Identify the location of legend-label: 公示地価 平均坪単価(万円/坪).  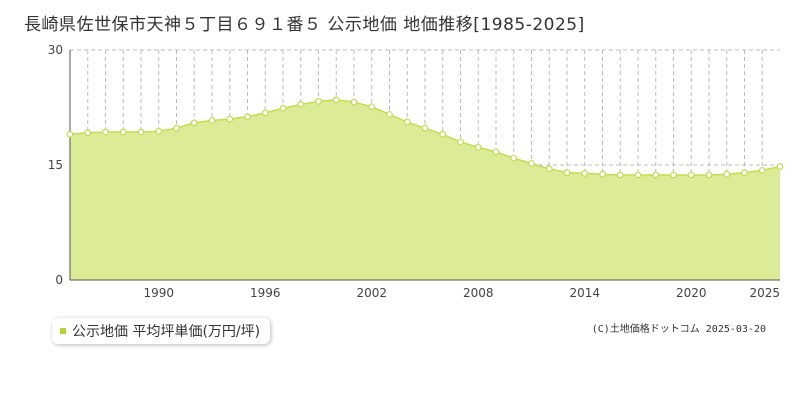
(166, 332).